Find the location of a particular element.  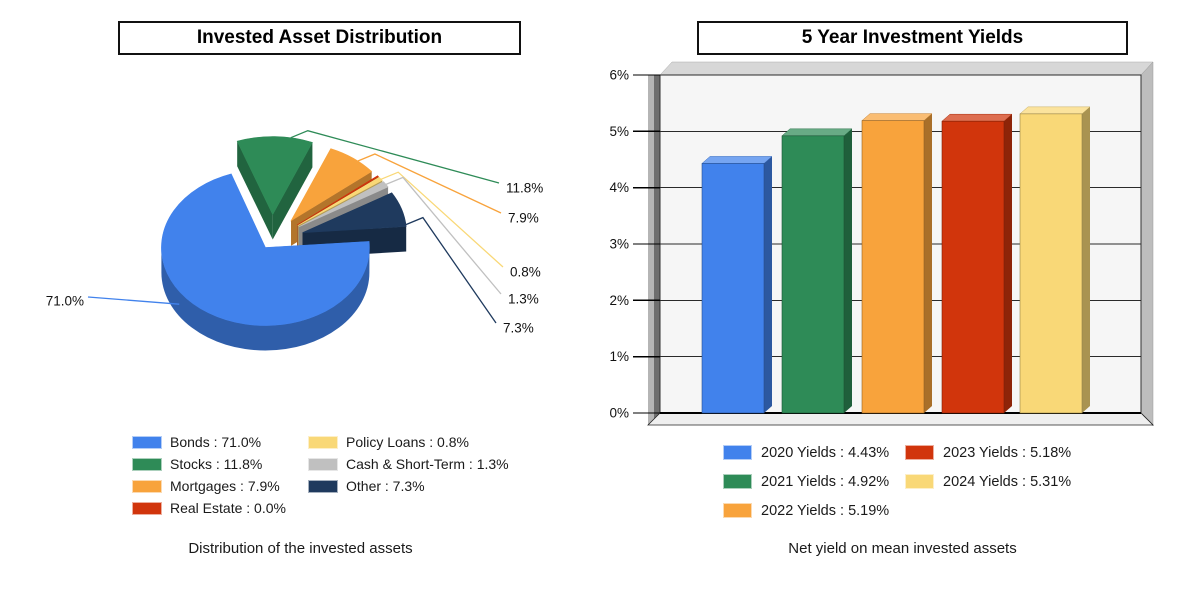

legend-item: Stocks : 11.8% is located at coordinates (209, 464).